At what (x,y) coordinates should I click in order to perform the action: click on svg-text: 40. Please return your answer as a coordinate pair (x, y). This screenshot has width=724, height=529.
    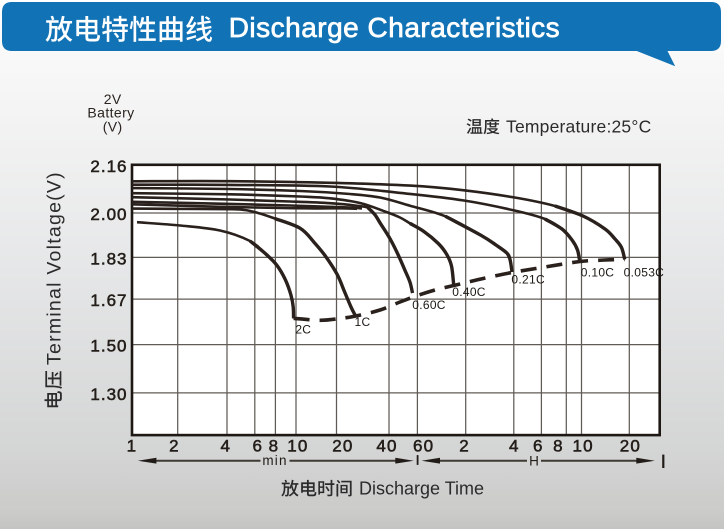
    Looking at the image, I should click on (386, 446).